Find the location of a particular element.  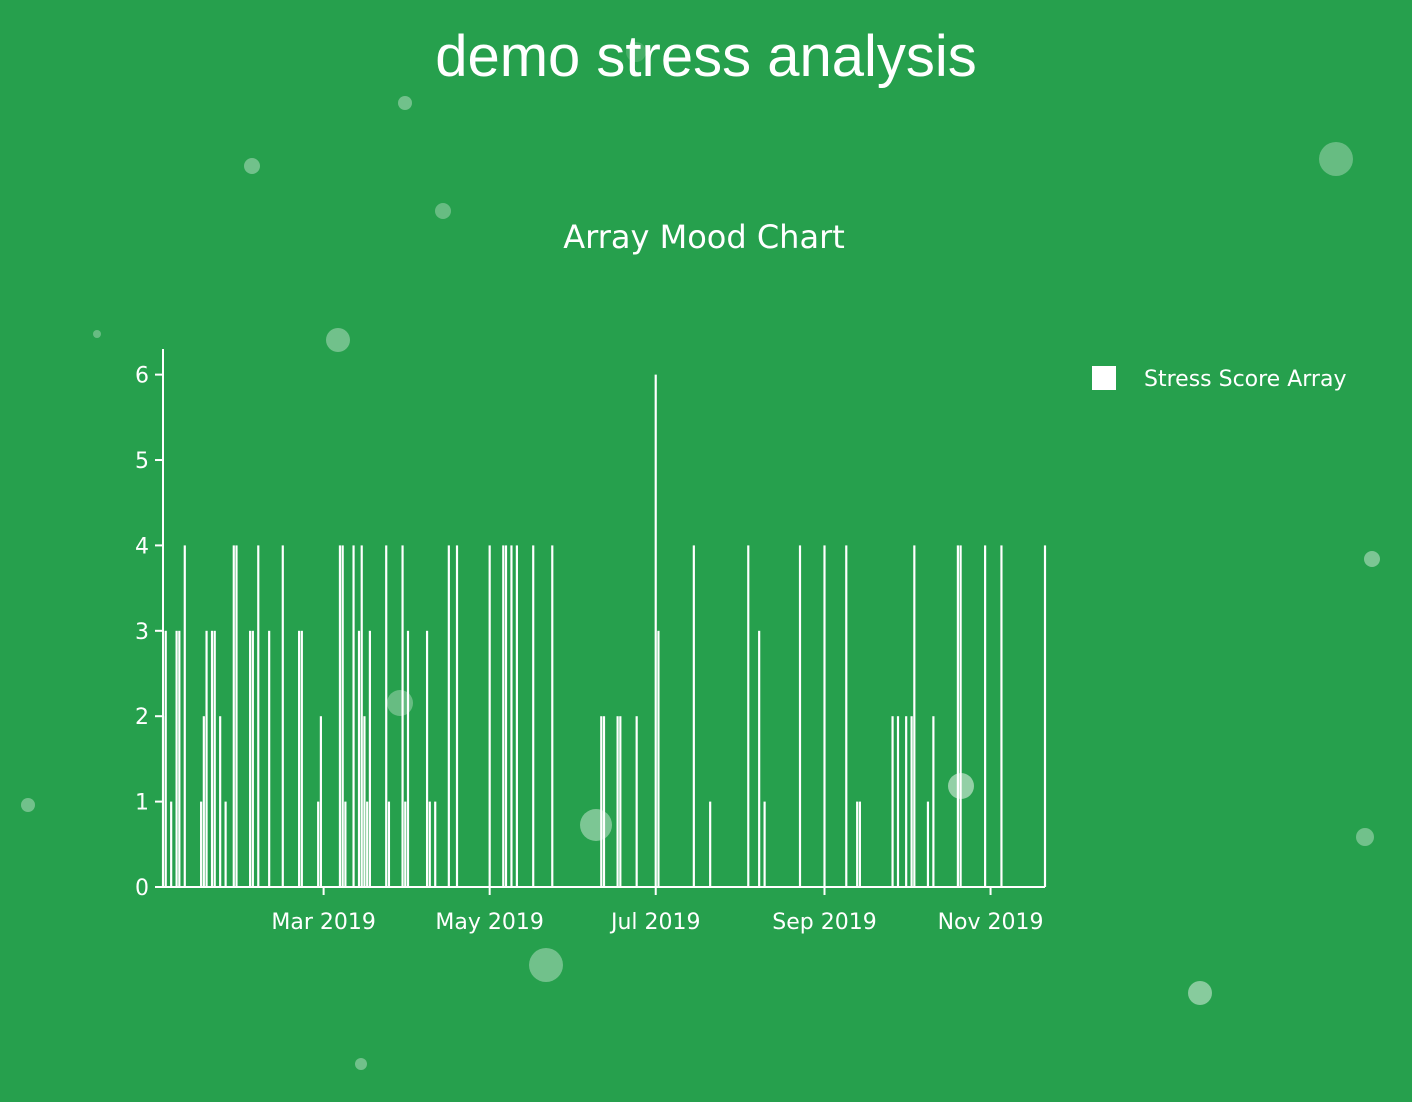

x-tick-label: Jul 2019 is located at coordinates (655, 922).